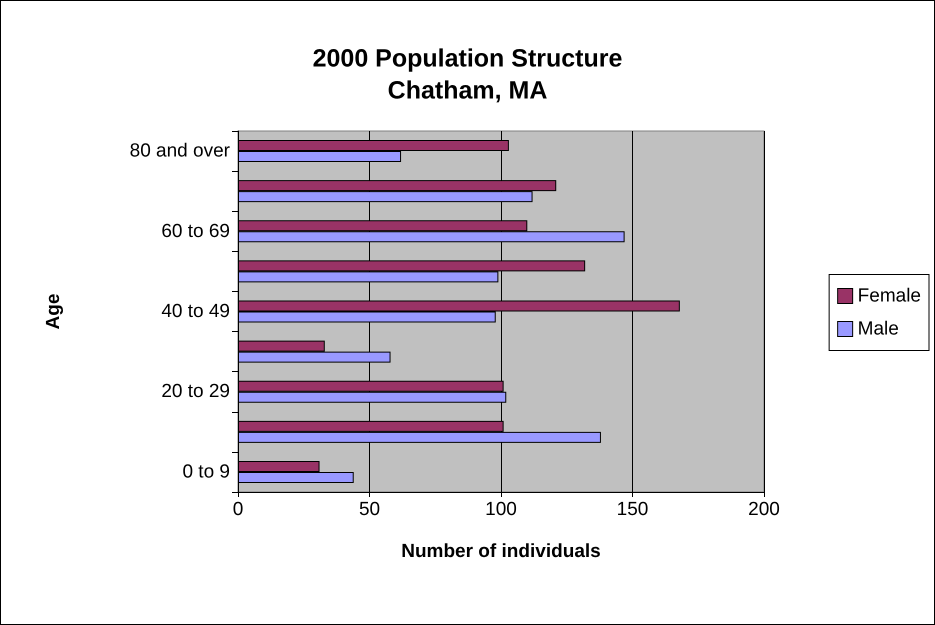  I want to click on x-tick-label: 200, so click(764, 509).